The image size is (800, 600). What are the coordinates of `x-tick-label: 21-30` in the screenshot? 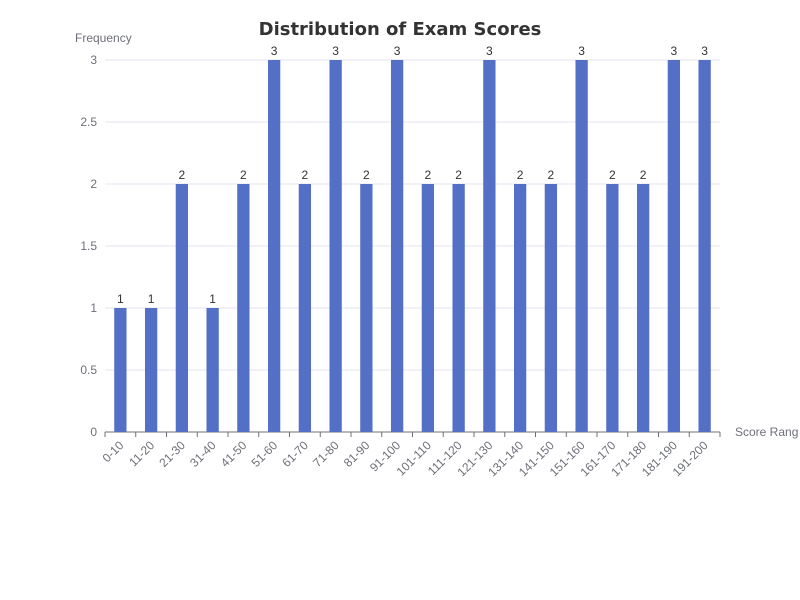 It's located at (172, 454).